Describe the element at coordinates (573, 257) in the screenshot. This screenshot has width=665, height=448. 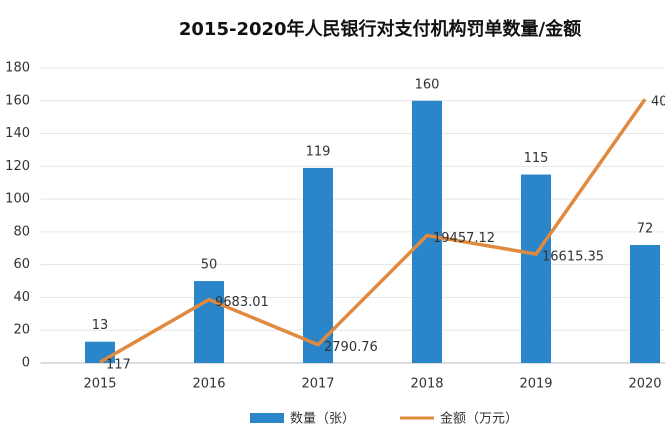
I see `line-value-label: 16615.35` at that location.